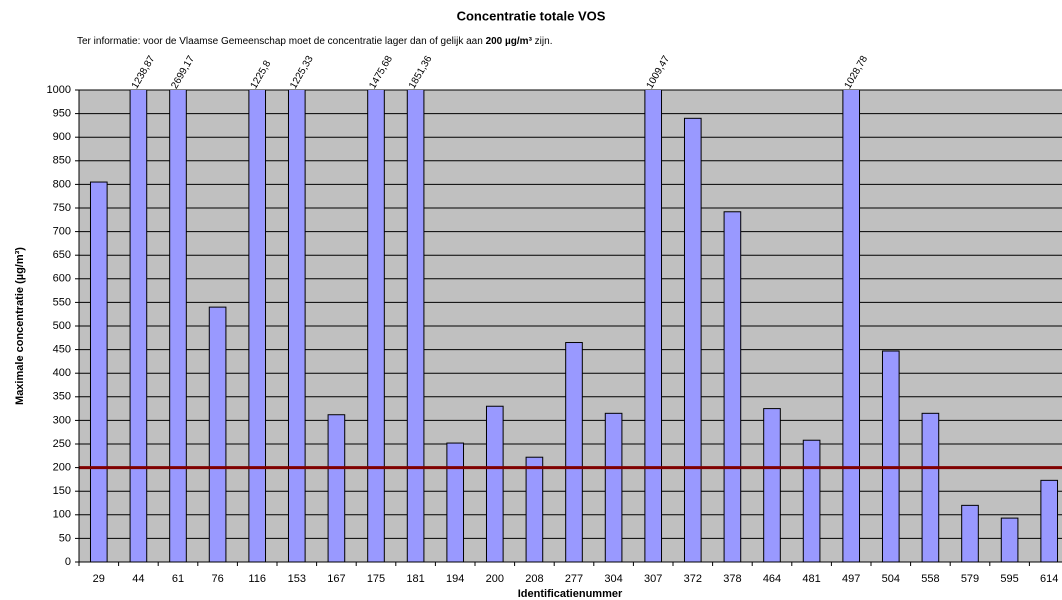  I want to click on subtitle-part: 200 µg/m³, so click(509, 41).